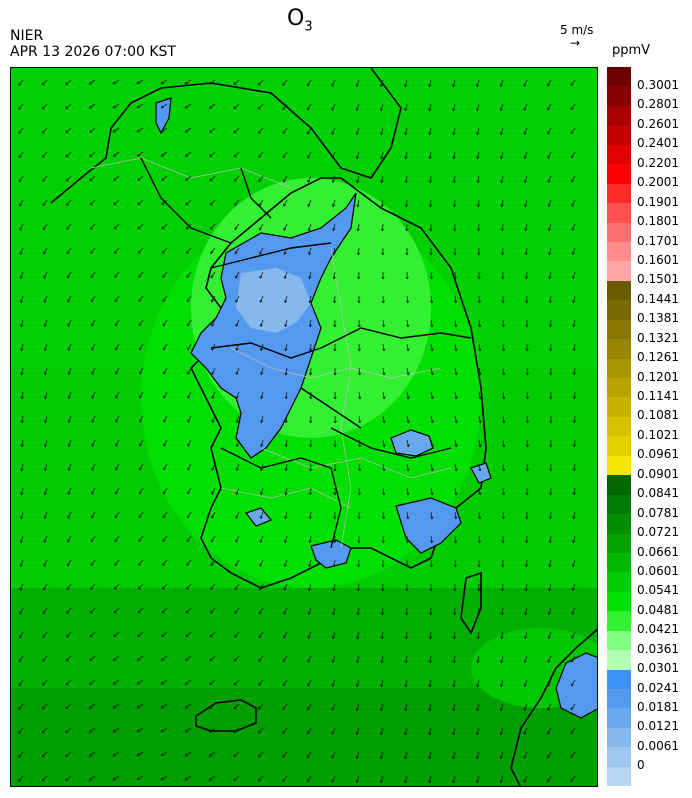  What do you see at coordinates (647, 740) in the screenshot?
I see `legend-row: 0.0061` at bounding box center [647, 740].